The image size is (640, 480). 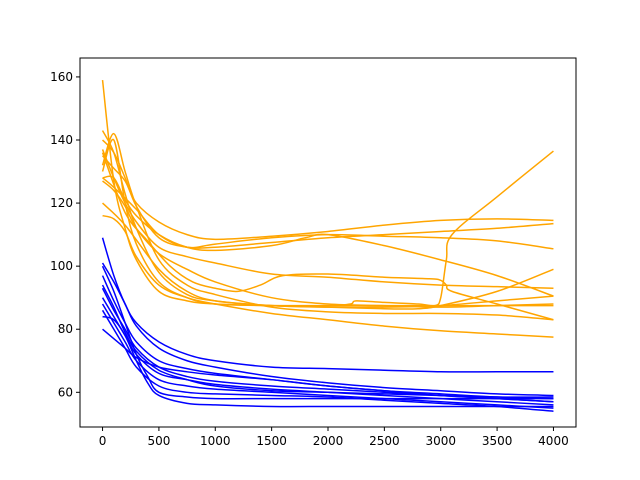 What do you see at coordinates (271, 441) in the screenshot?
I see `x-tick-label: 1500` at bounding box center [271, 441].